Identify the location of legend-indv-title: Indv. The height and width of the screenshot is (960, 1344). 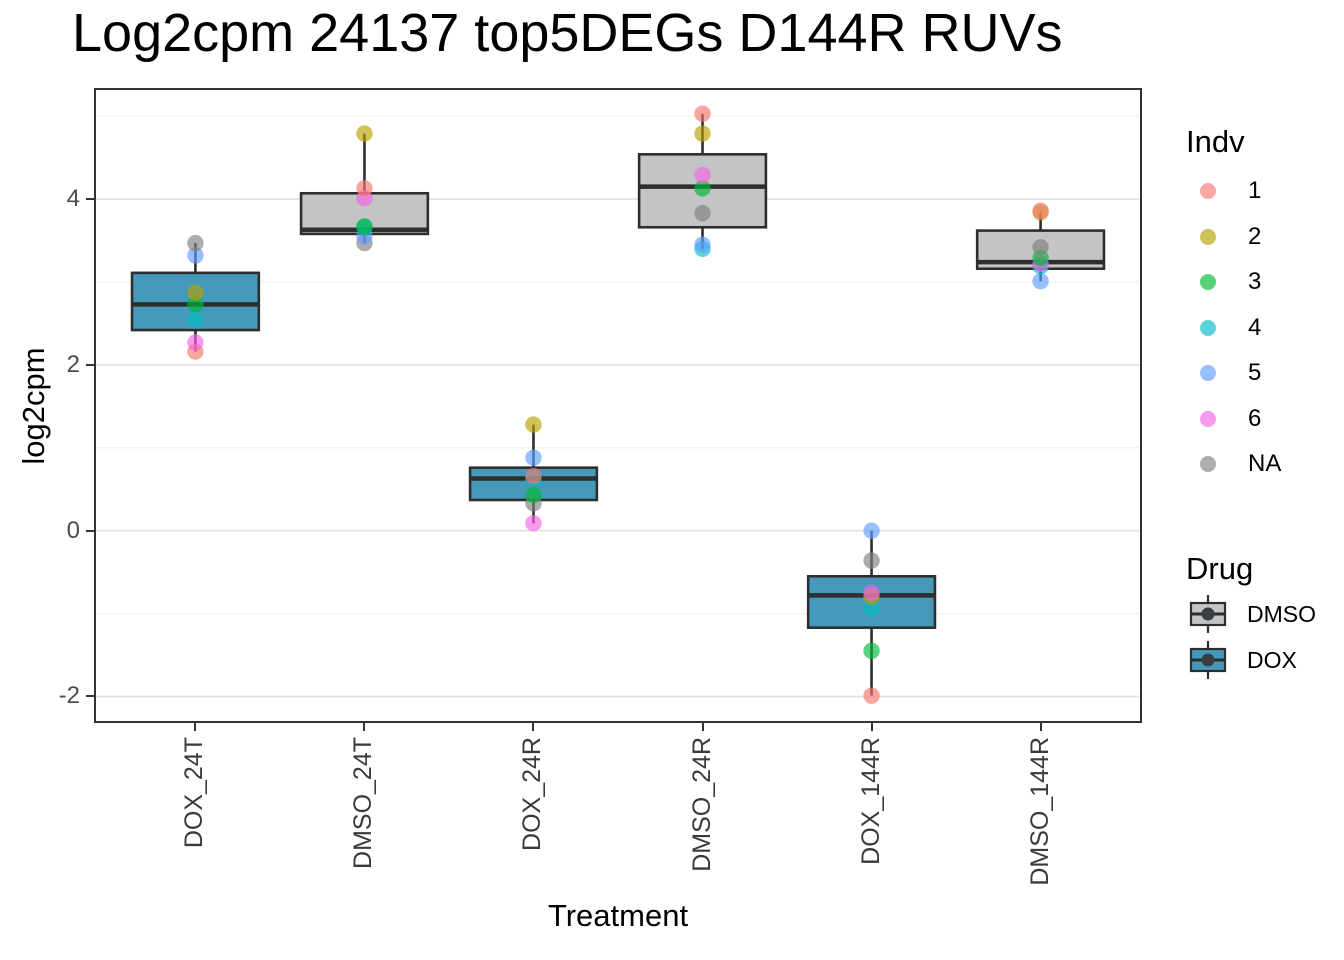
(1215, 141).